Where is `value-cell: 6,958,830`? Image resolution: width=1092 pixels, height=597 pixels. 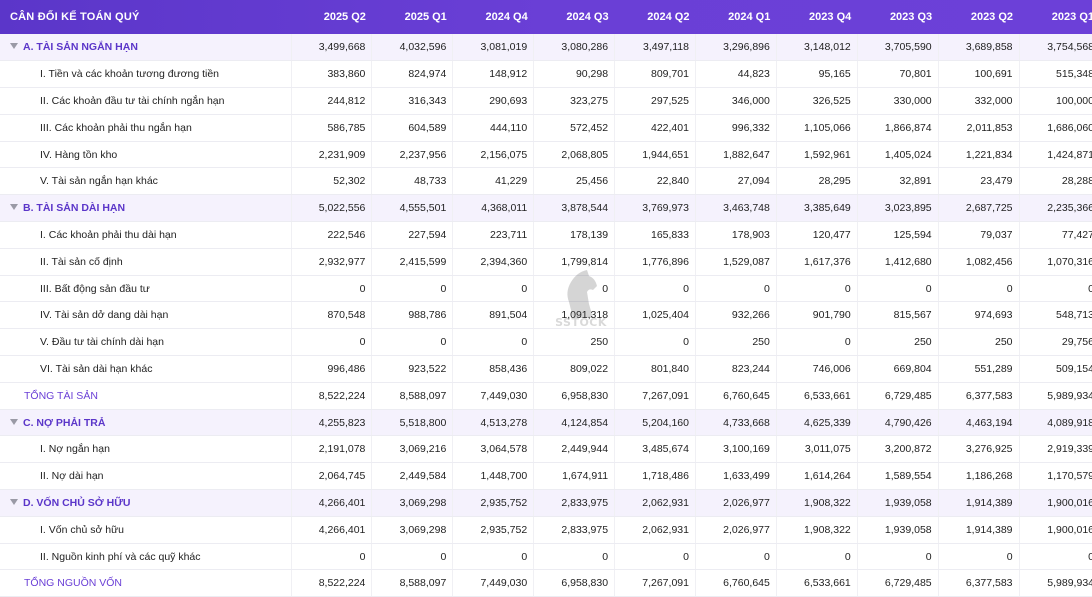 value-cell: 6,958,830 is located at coordinates (574, 583).